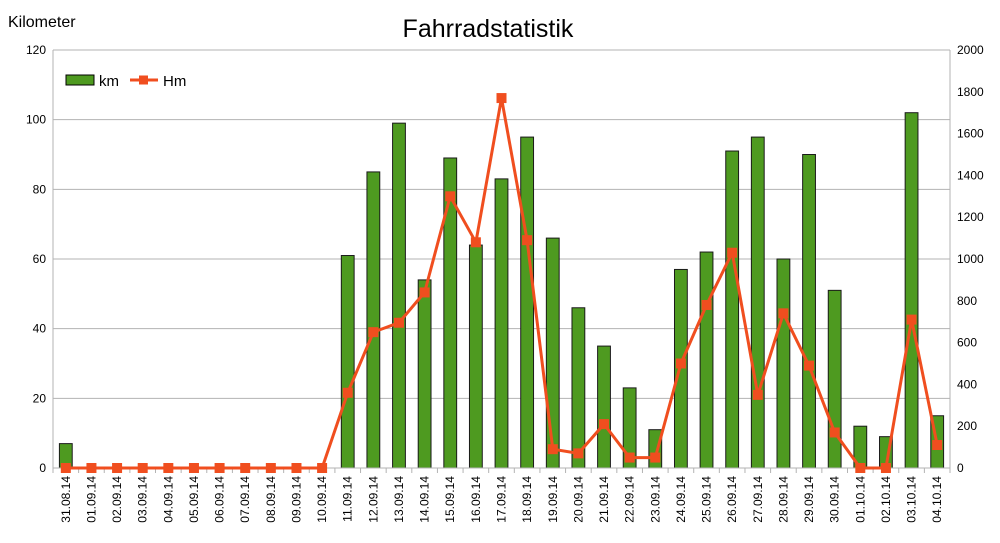 This screenshot has width=1000, height=543. What do you see at coordinates (967, 301) in the screenshot?
I see `y2-tick-label: 800` at bounding box center [967, 301].